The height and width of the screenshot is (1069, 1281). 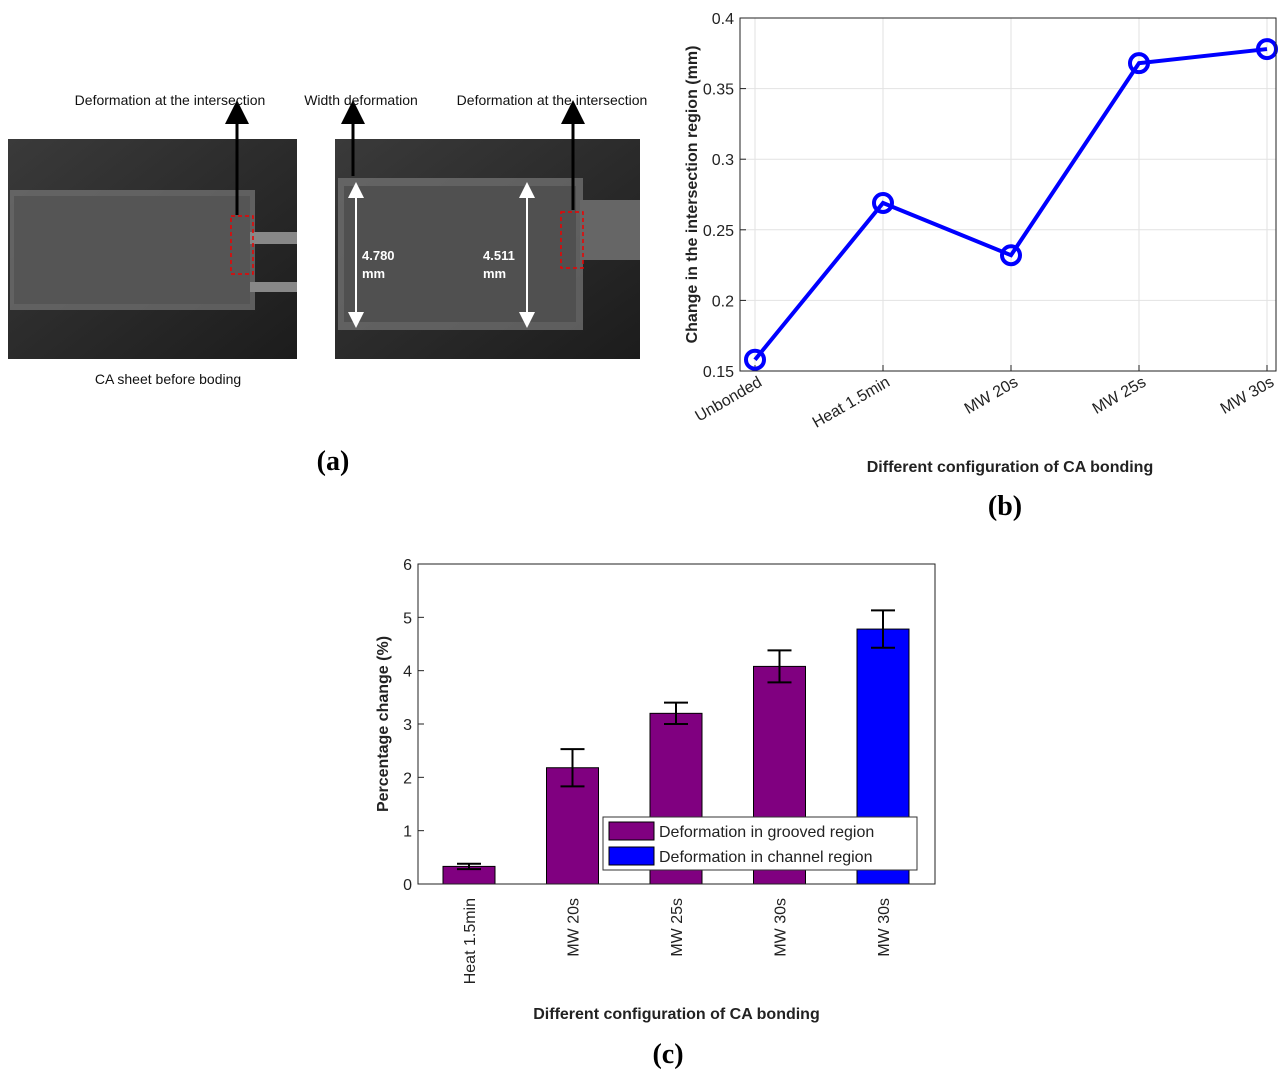 What do you see at coordinates (383, 724) in the screenshot?
I see `y-axis-label: Percentage change (%)` at bounding box center [383, 724].